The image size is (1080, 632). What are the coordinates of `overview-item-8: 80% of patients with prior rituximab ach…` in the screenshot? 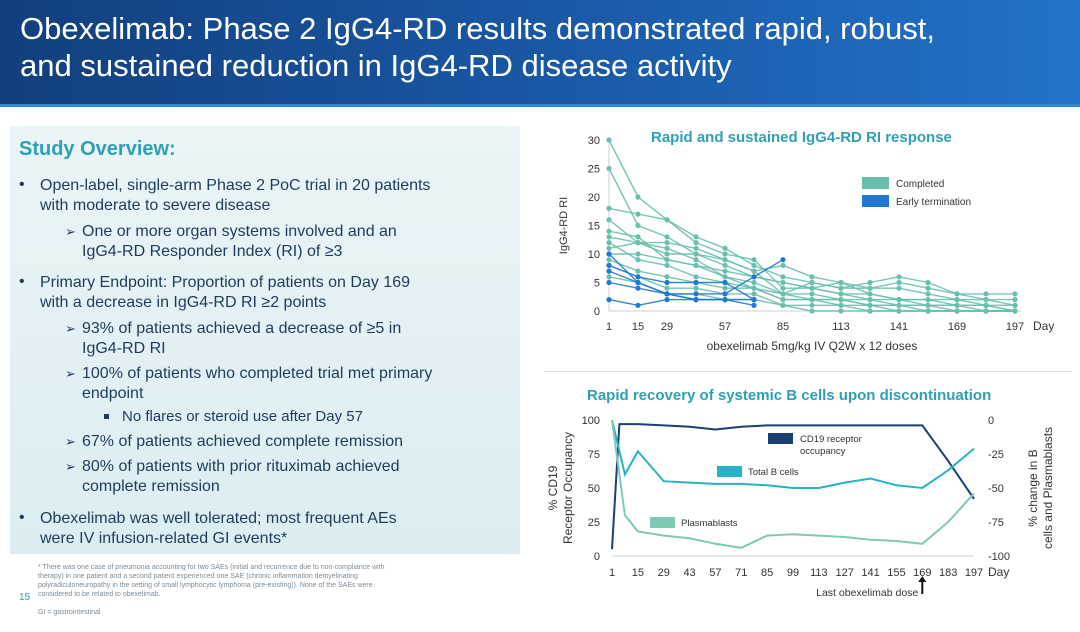 It's located at (241, 477).